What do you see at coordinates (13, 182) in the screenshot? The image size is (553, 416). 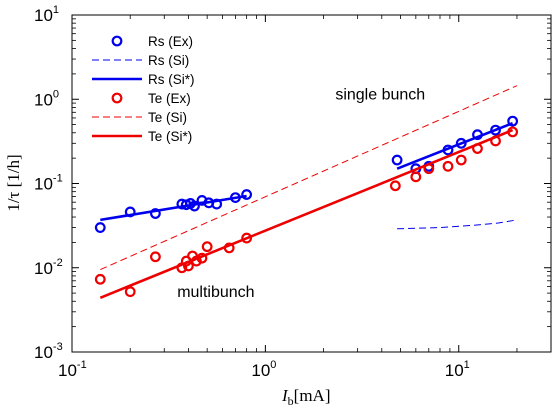 I see `y-axis-label: 1/τ [1/h]` at bounding box center [13, 182].